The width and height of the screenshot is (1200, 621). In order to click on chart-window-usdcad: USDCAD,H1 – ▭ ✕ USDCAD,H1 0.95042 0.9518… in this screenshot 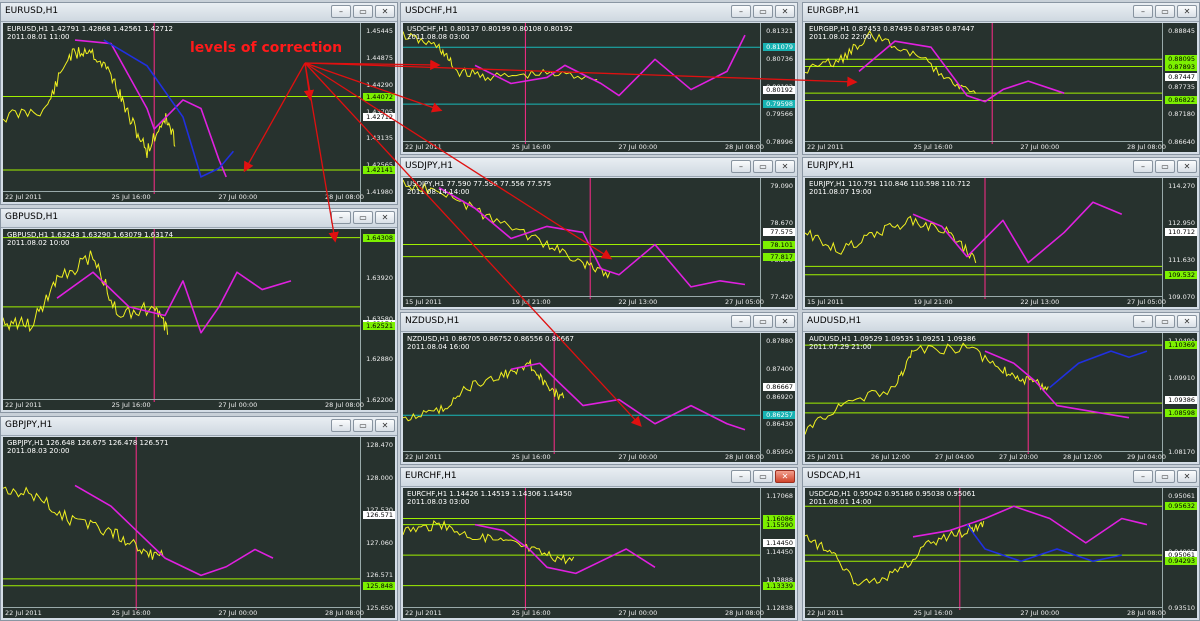, I will do `click(1001, 544)`.